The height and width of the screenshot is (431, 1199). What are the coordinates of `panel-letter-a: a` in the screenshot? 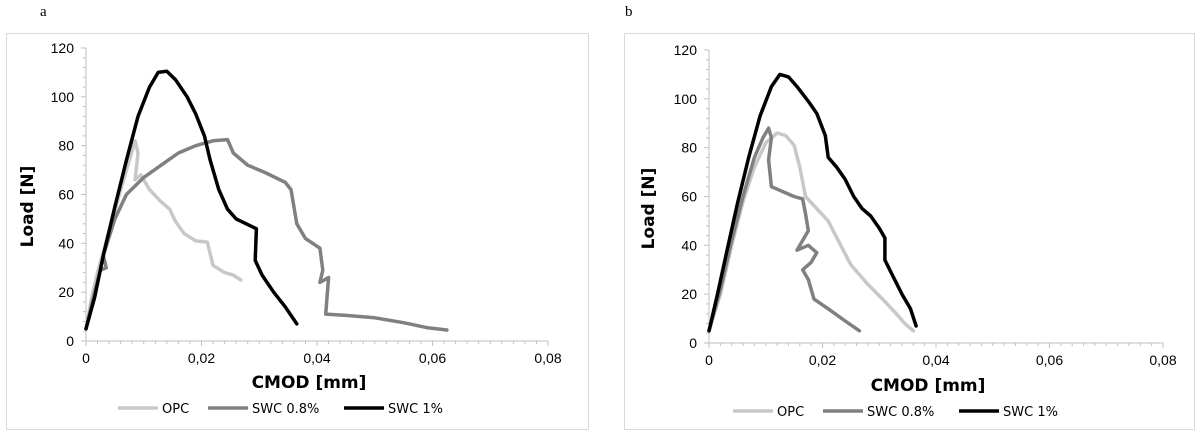 It's located at (43, 12).